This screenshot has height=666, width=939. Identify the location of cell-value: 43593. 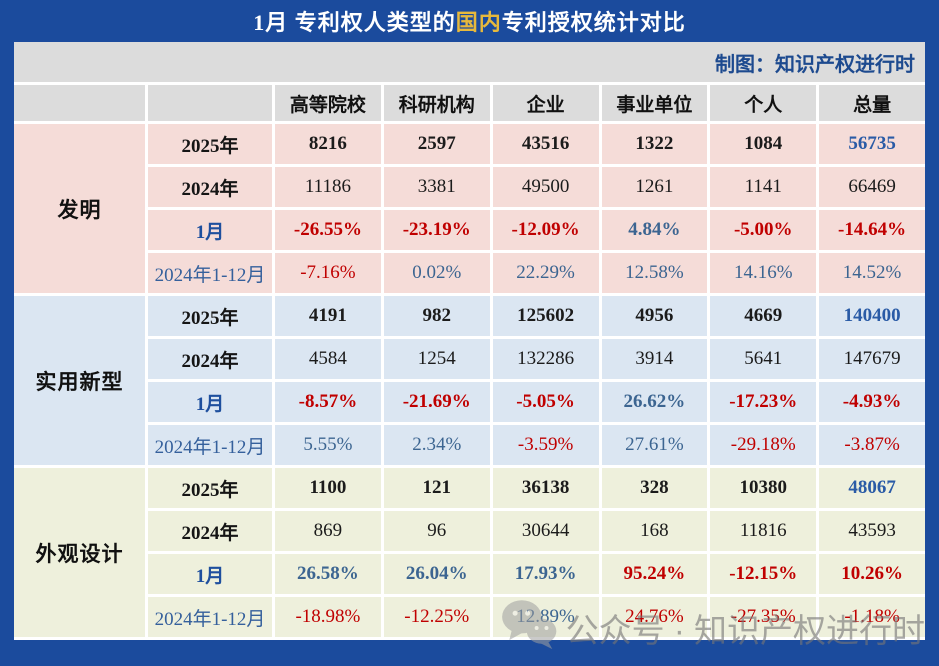
(872, 530).